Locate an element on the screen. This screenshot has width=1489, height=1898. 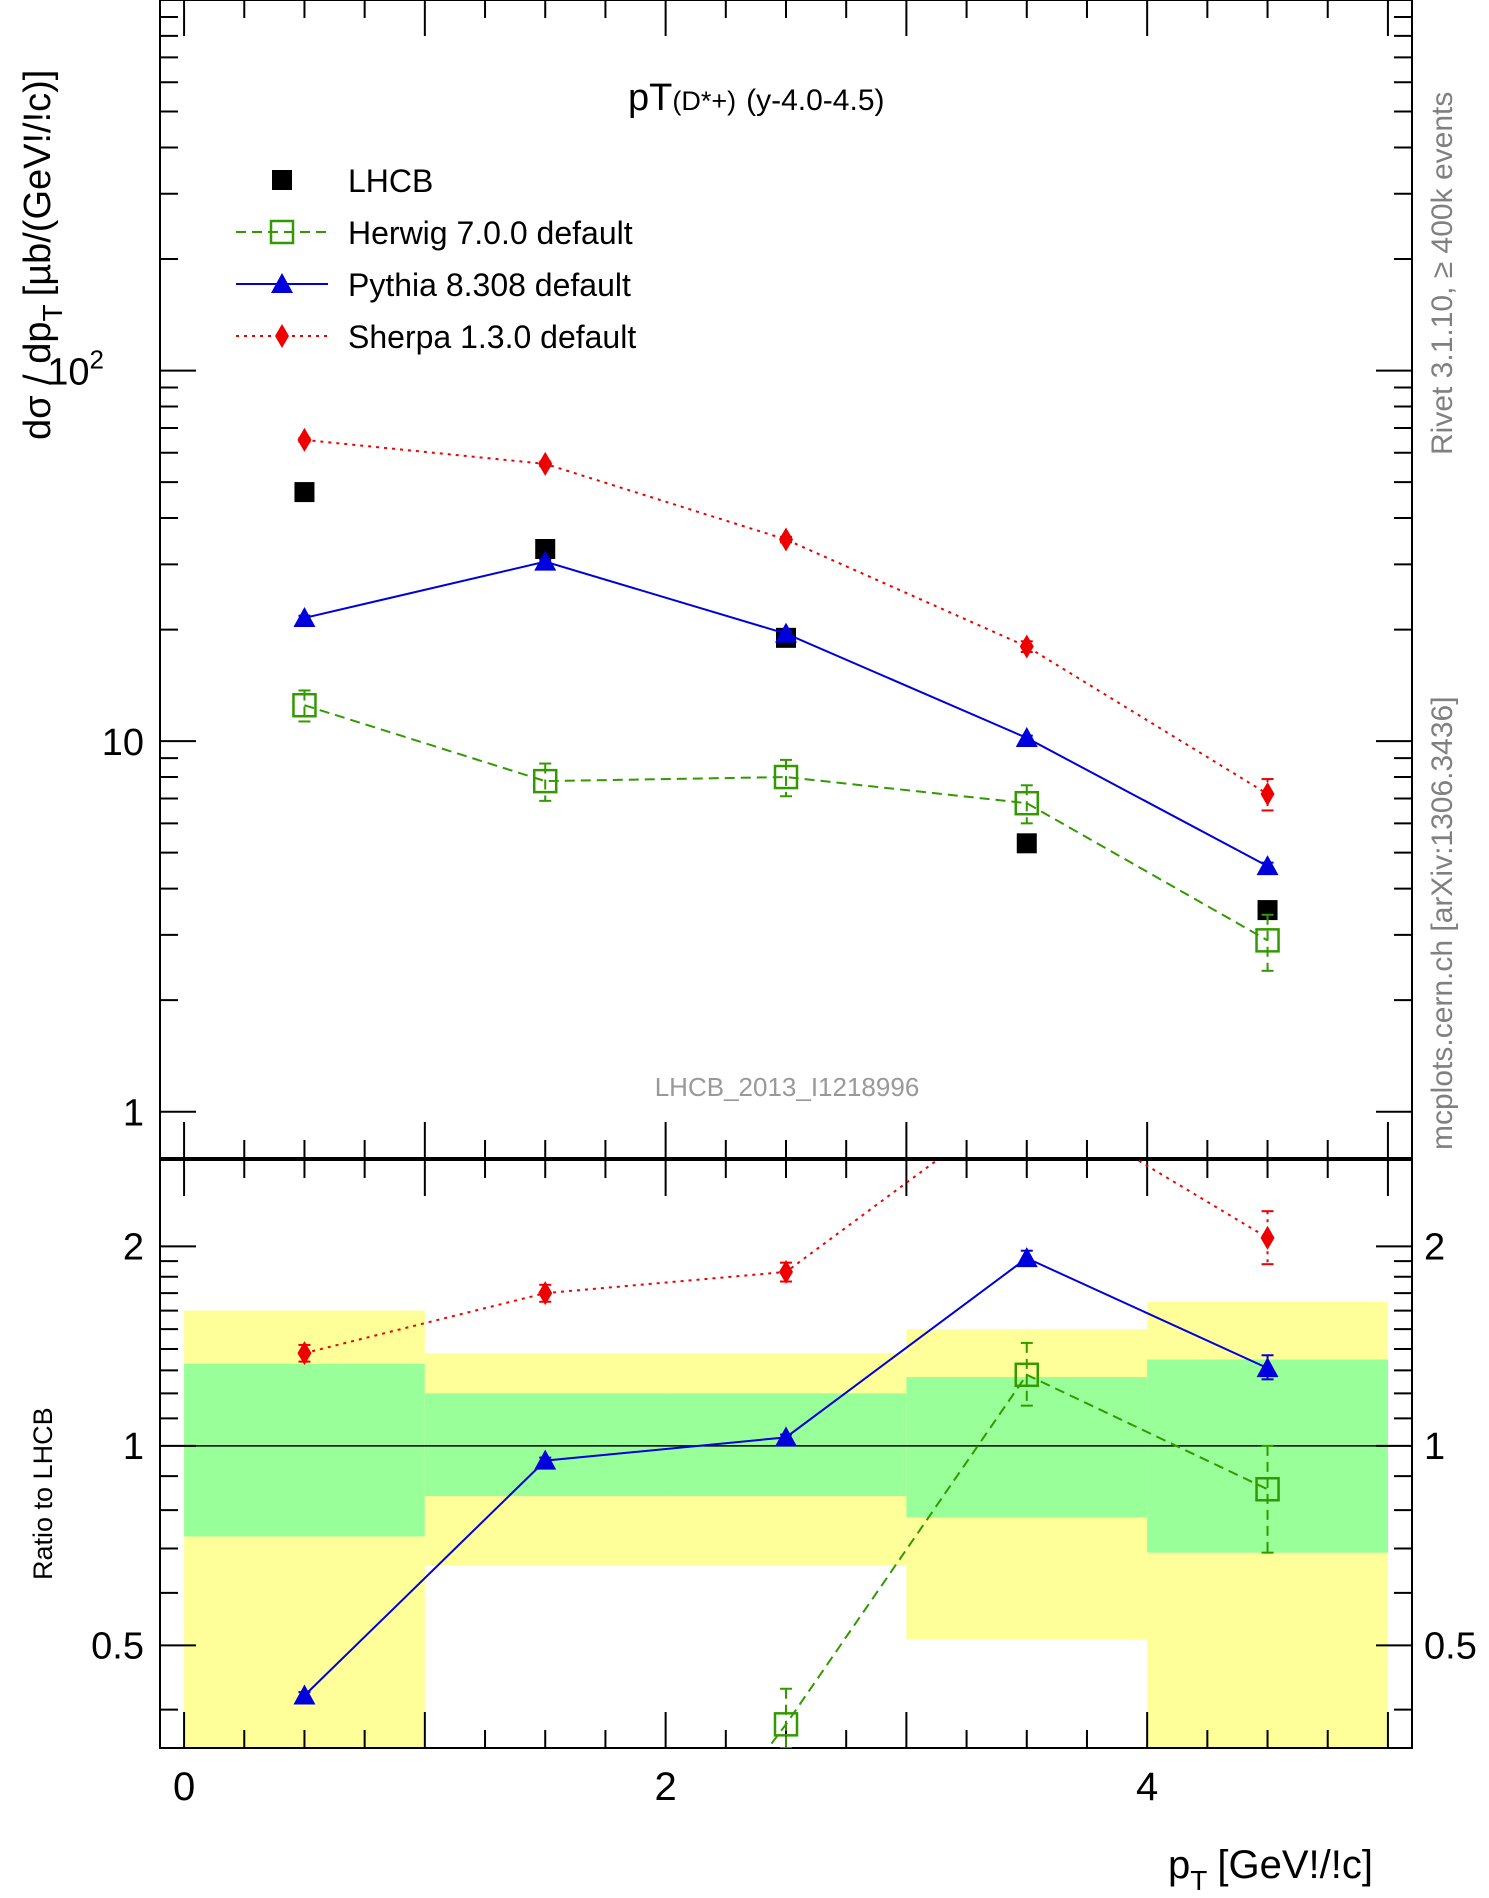
ratio-y-tick-label: 1 is located at coordinates (133, 1447).